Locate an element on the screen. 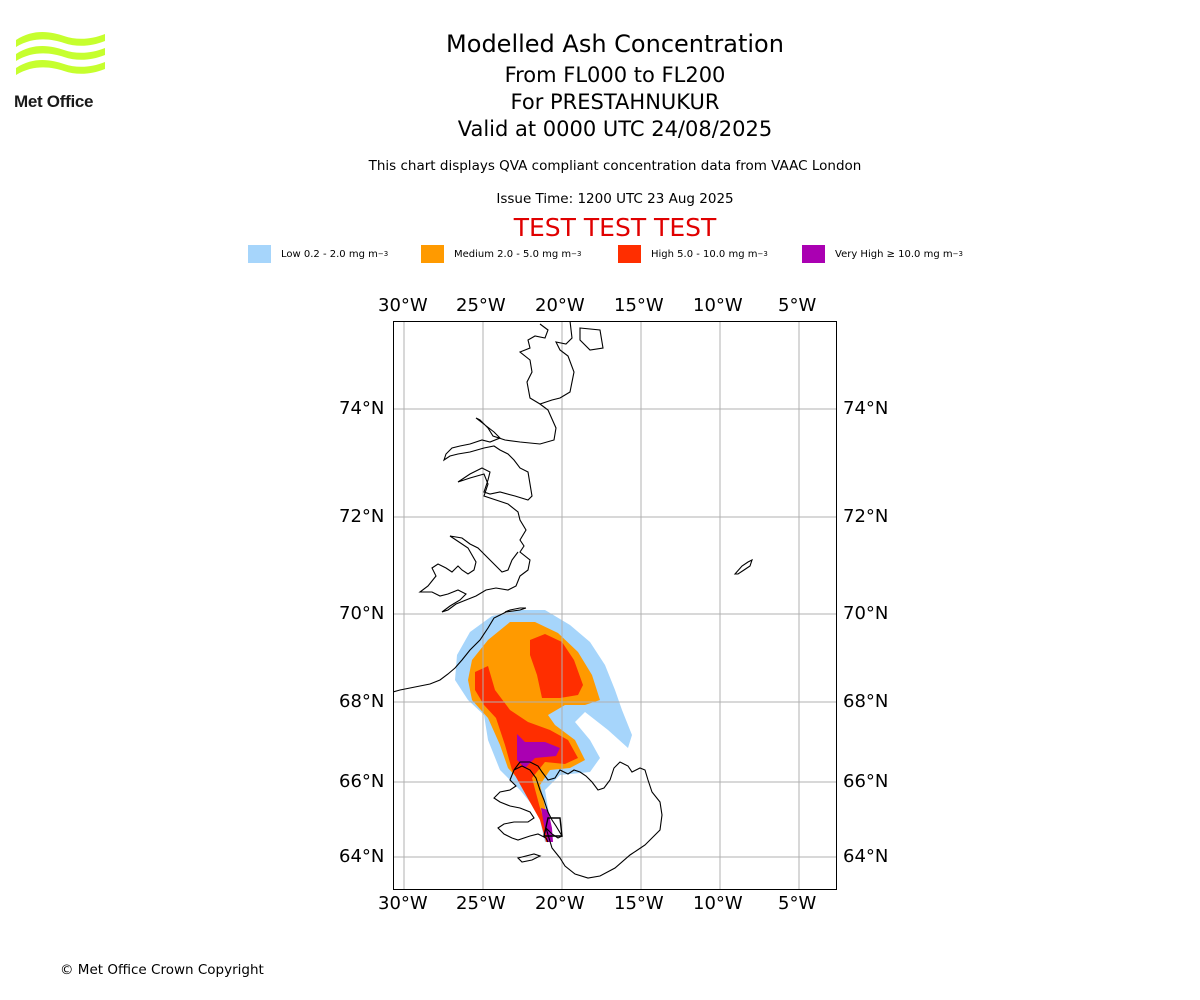 The width and height of the screenshot is (1200, 1000). ash-very-high-area is located at coordinates (538, 751).